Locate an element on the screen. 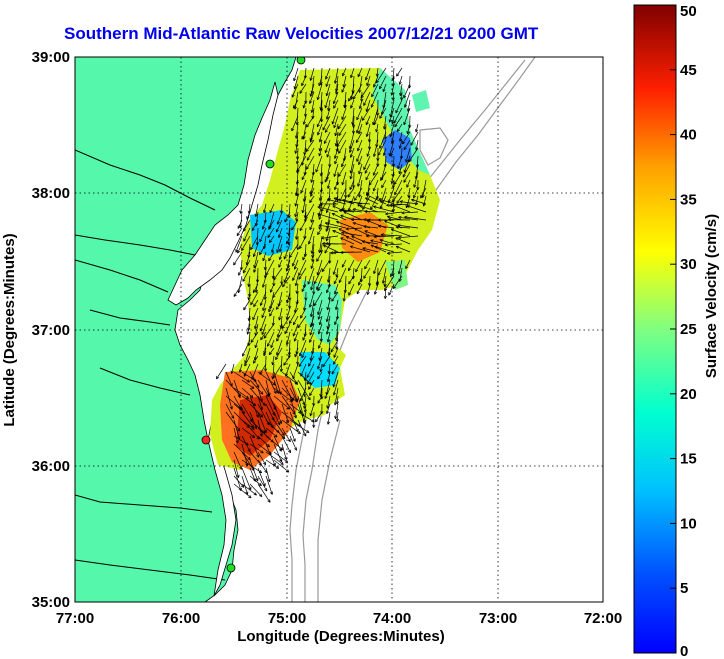 This screenshot has width=724, height=659. colorbar-tick-label: 30 is located at coordinates (688, 264).